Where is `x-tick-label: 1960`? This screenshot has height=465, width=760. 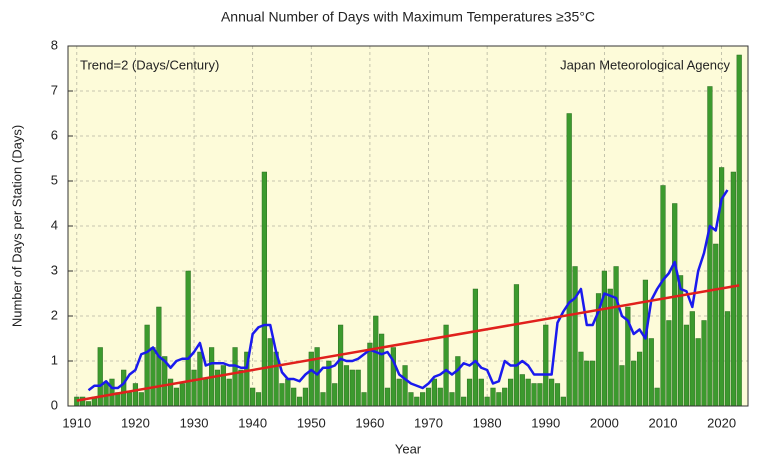
x-tick-label: 1960 is located at coordinates (369, 422).